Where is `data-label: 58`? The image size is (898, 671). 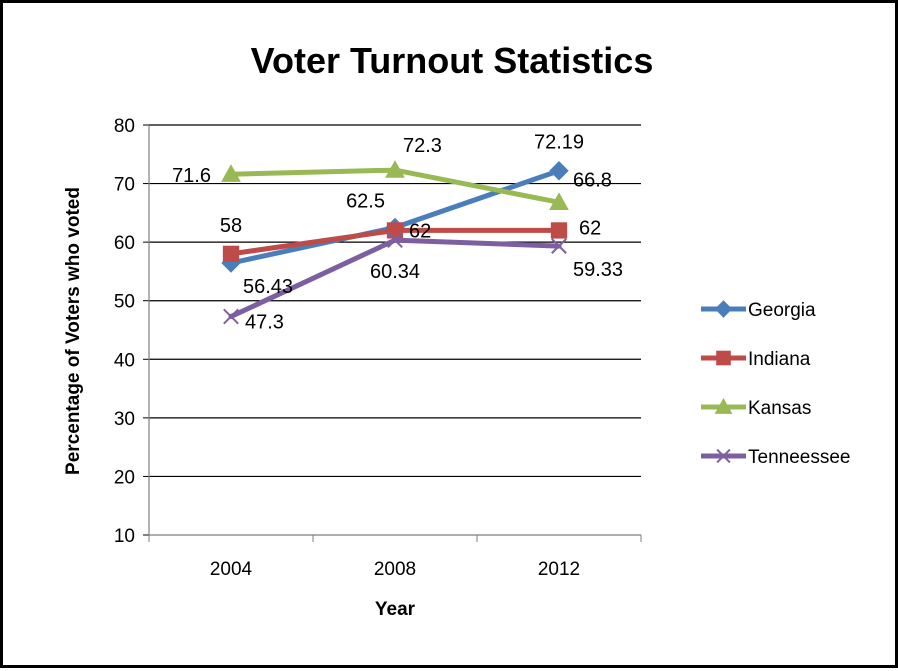
data-label: 58 is located at coordinates (231, 226).